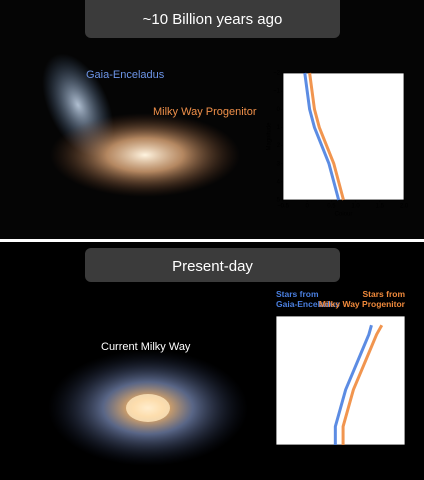 The width and height of the screenshot is (424, 480). I want to click on panel-title: Present-day, so click(212, 265).